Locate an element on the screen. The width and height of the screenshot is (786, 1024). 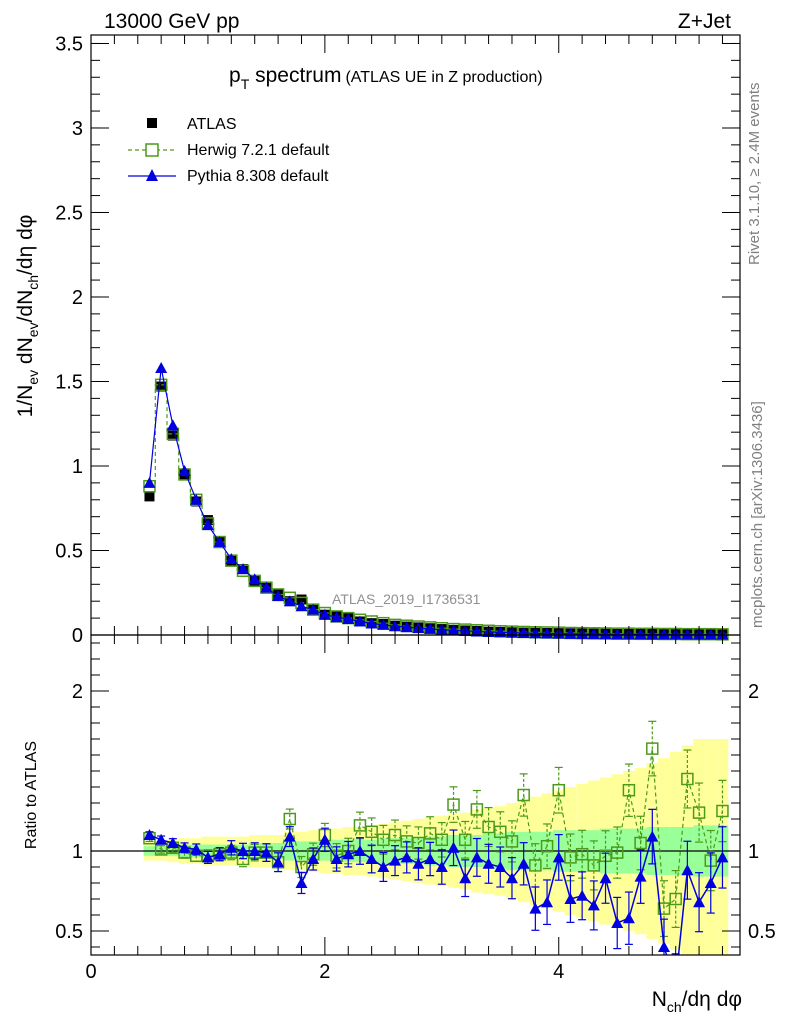
chart-title-subscript: T is located at coordinates (245, 84).